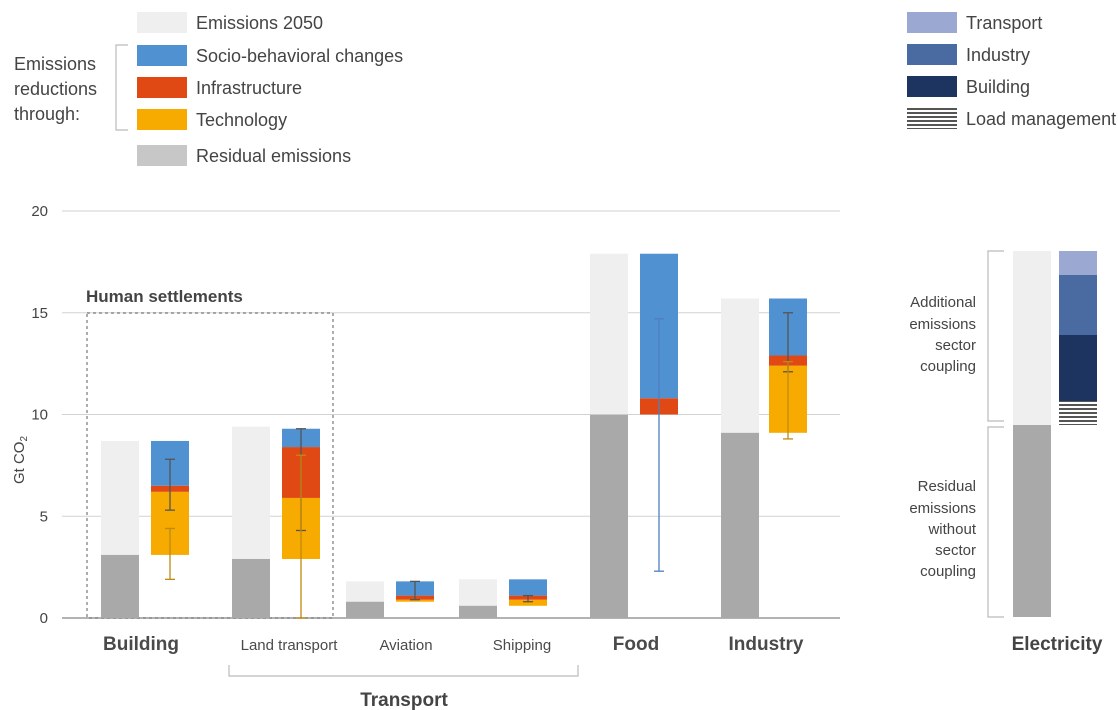  I want to click on legend-left: Emissions reductions through, so click(208, 89).